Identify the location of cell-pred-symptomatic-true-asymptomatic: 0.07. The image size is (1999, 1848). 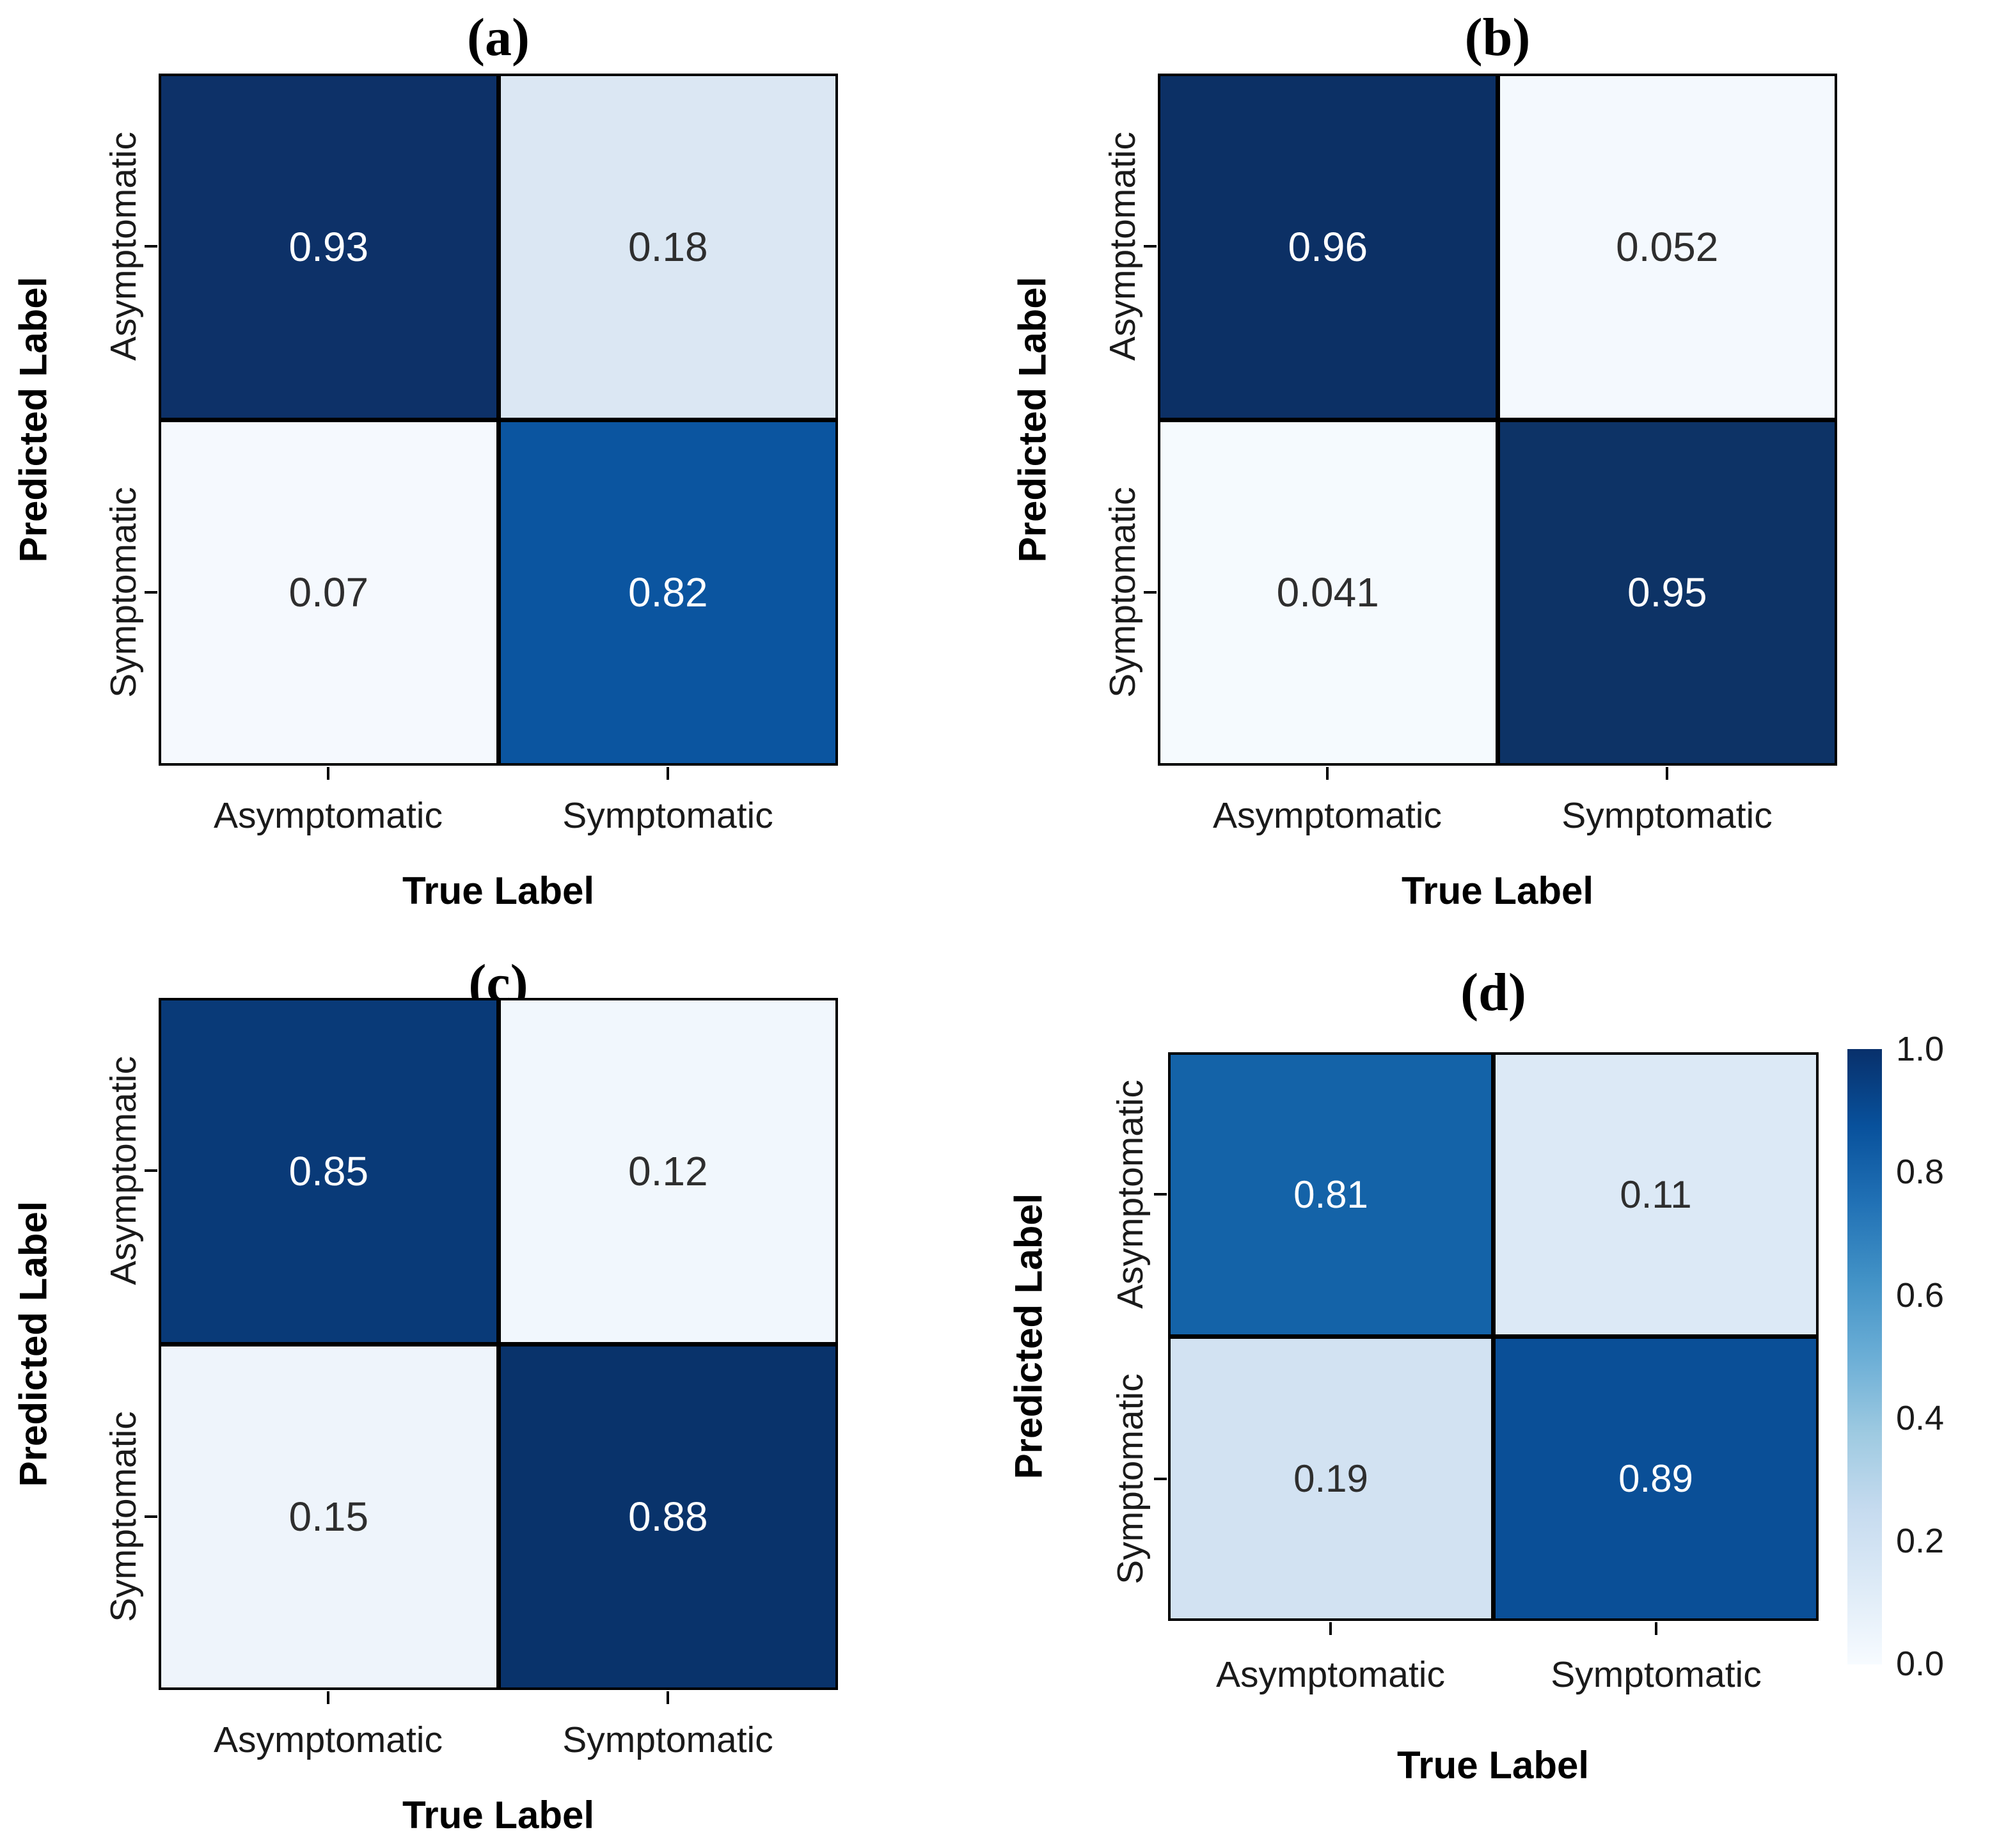
(328, 592).